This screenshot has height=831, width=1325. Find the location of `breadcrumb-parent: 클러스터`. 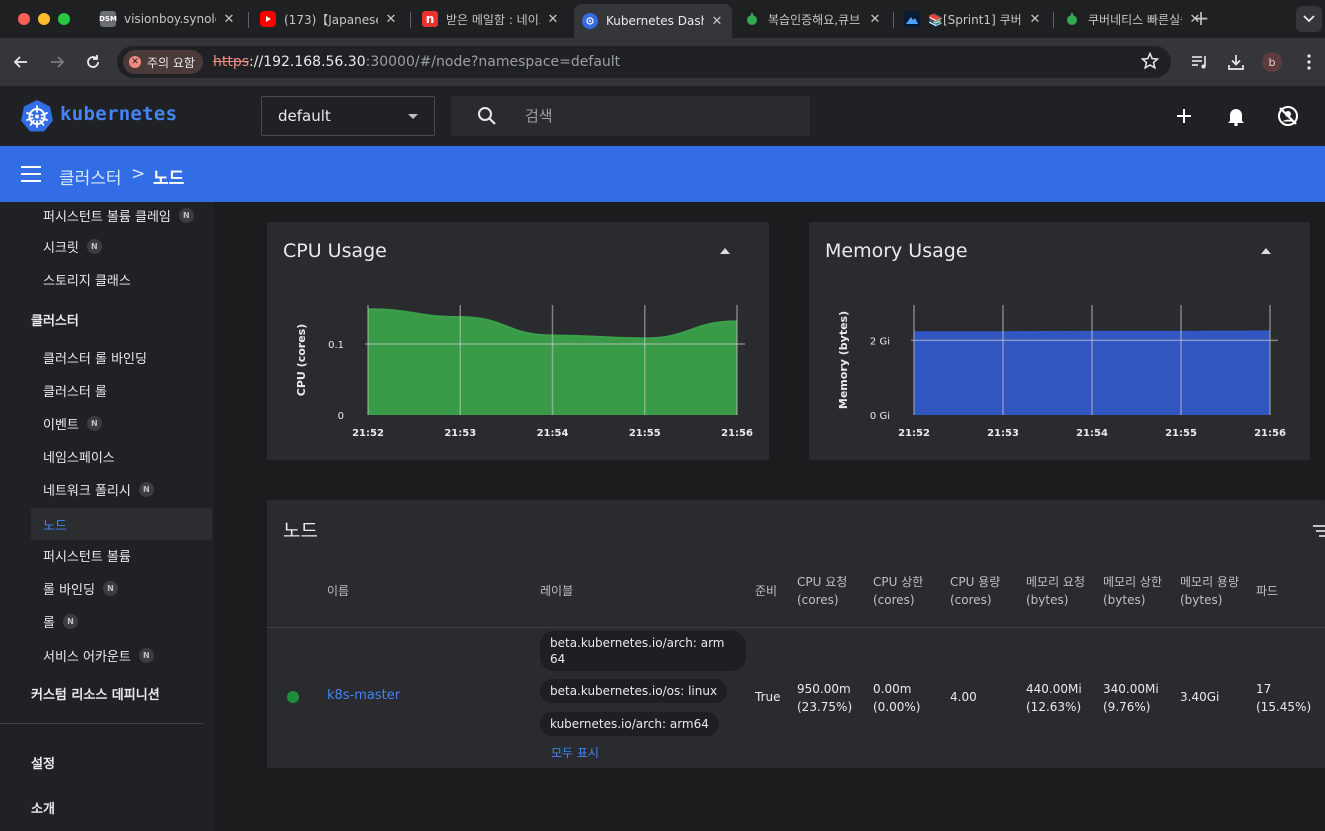

breadcrumb-parent: 클러스터 is located at coordinates (90, 179).